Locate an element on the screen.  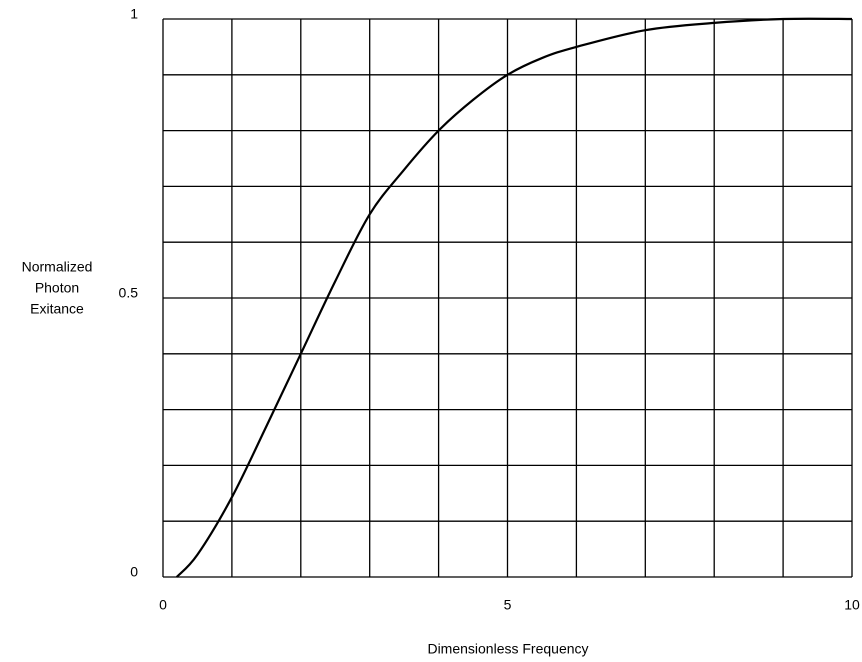
x-axis-label: Dimensionless Frequency is located at coordinates (507, 649).